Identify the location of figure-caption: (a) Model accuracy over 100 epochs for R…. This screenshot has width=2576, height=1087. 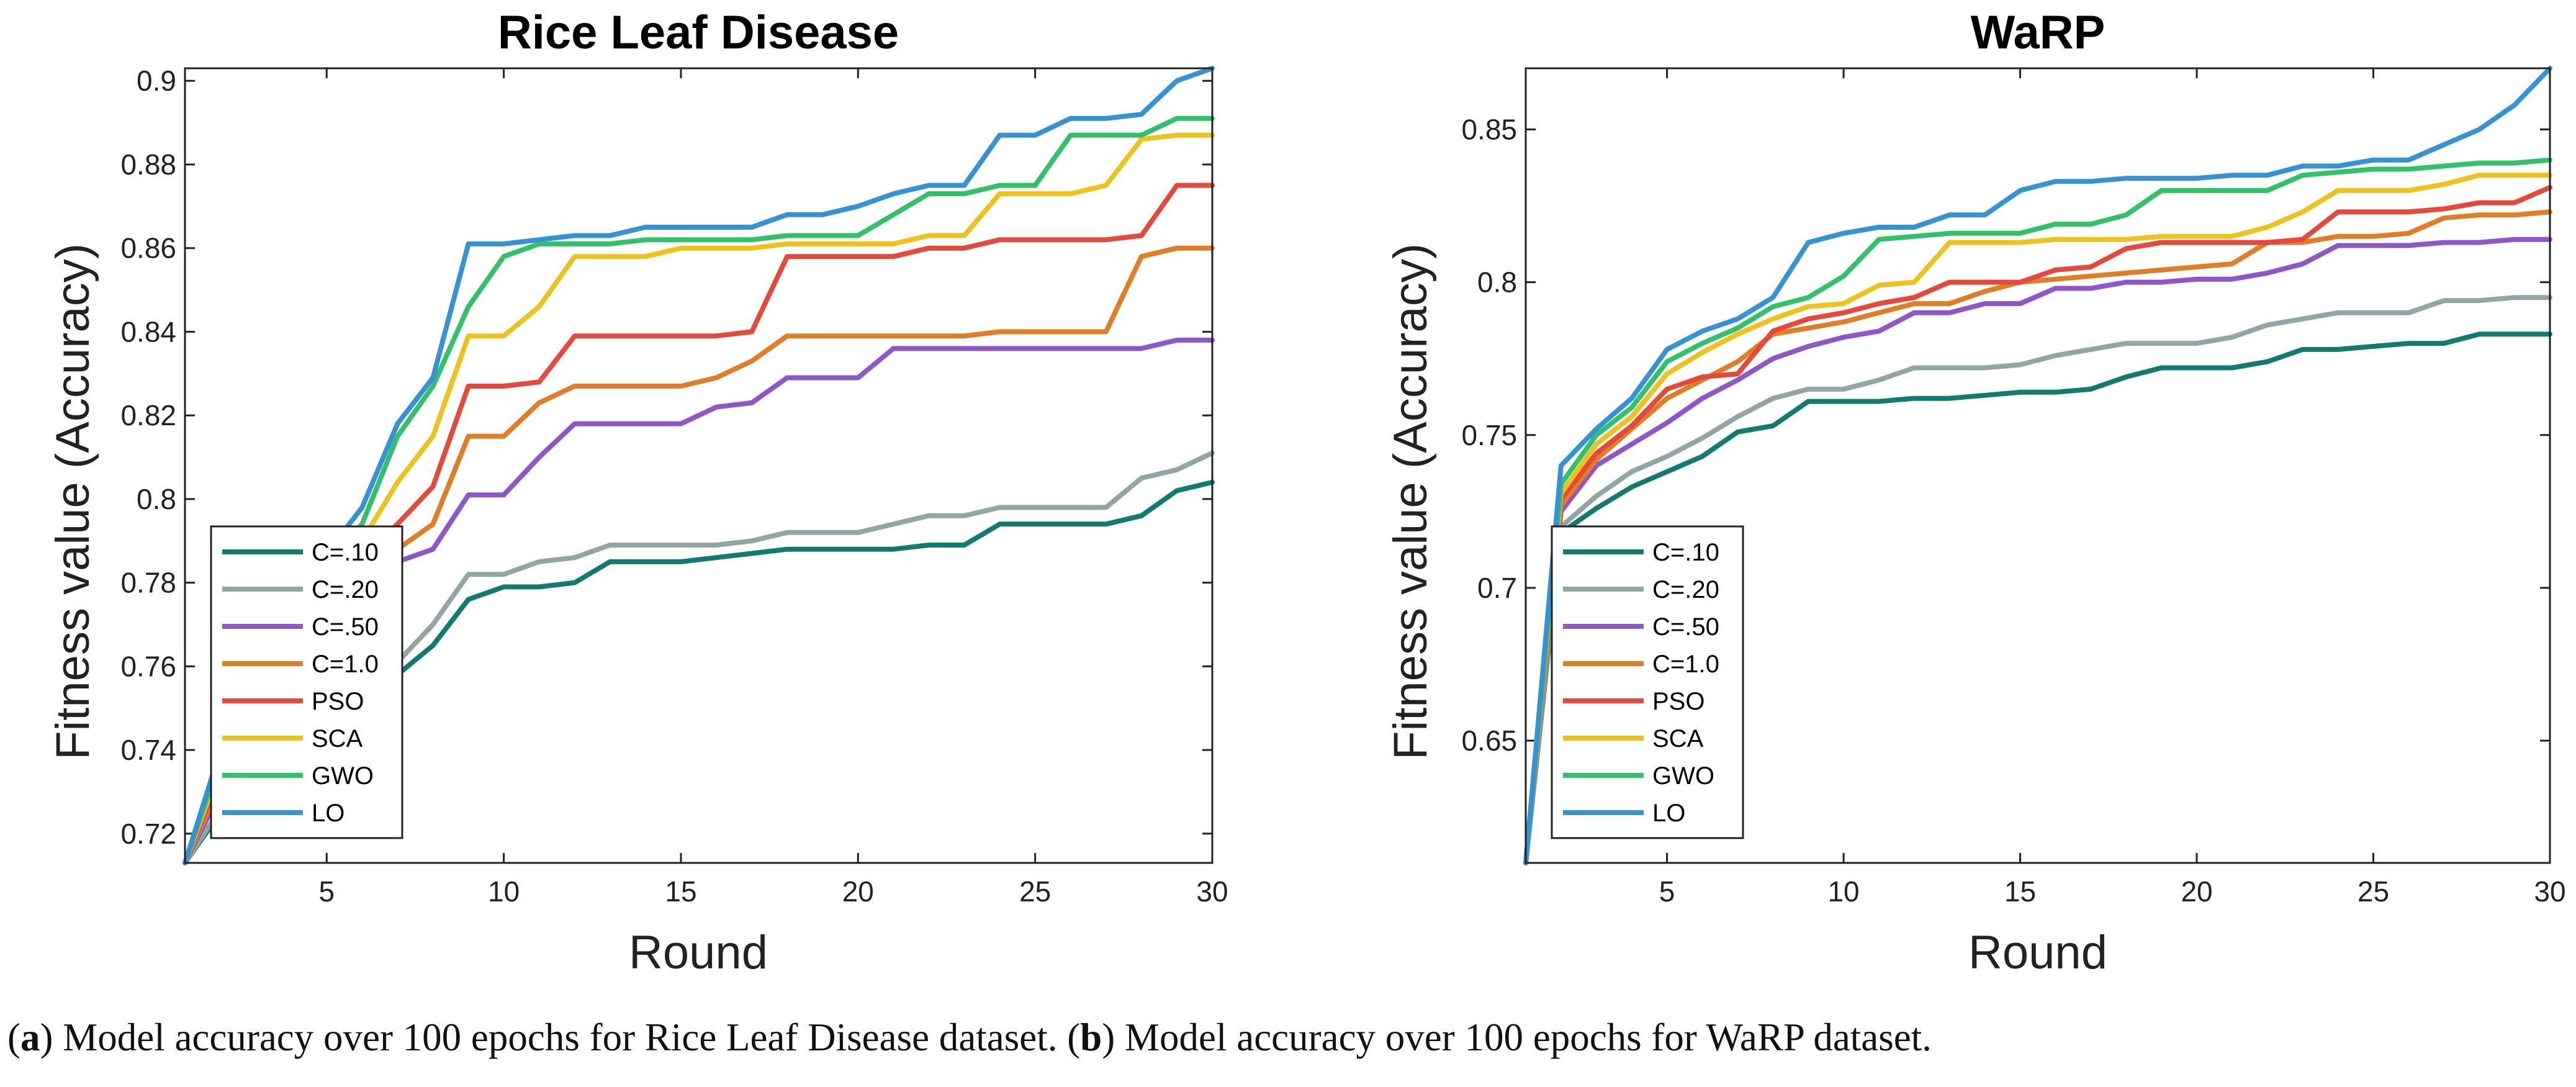
(969, 1037).